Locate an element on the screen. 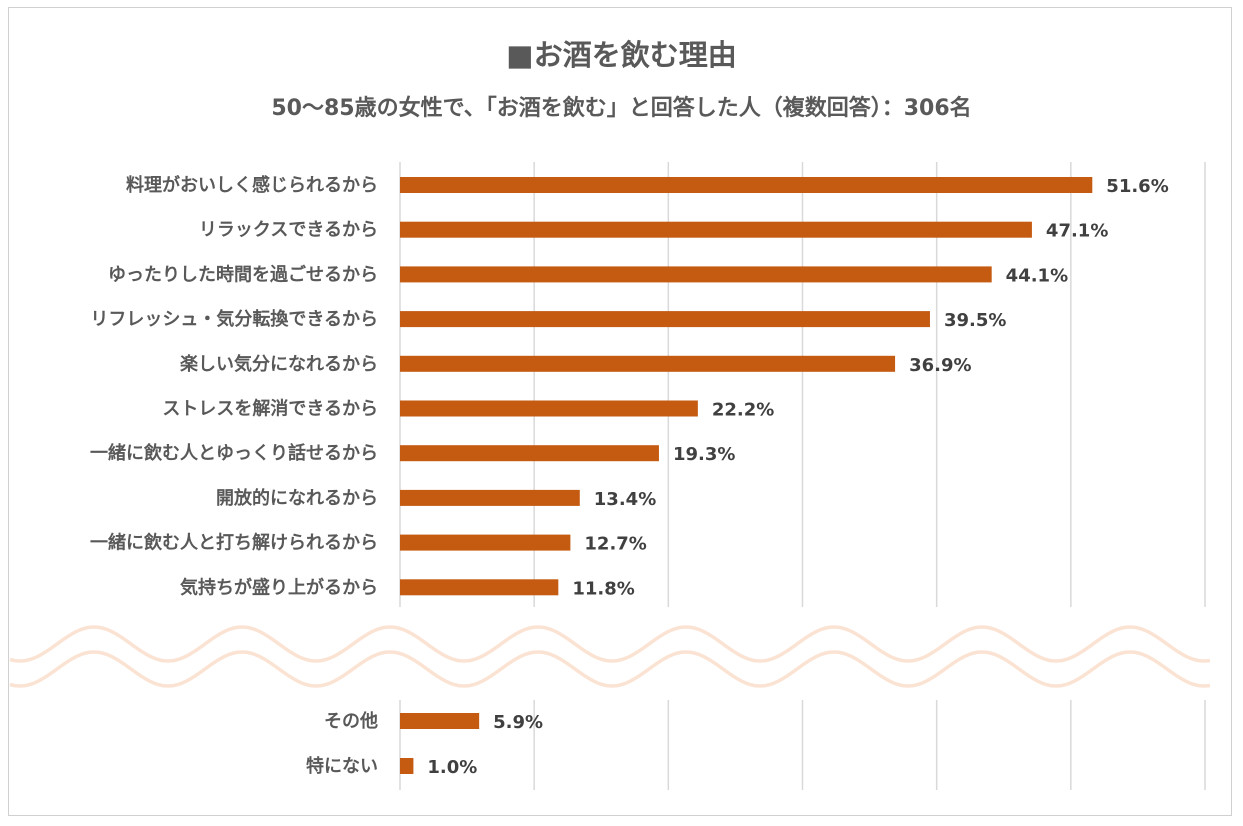 The image size is (1243, 826). data-label: 22.2% is located at coordinates (743, 410).